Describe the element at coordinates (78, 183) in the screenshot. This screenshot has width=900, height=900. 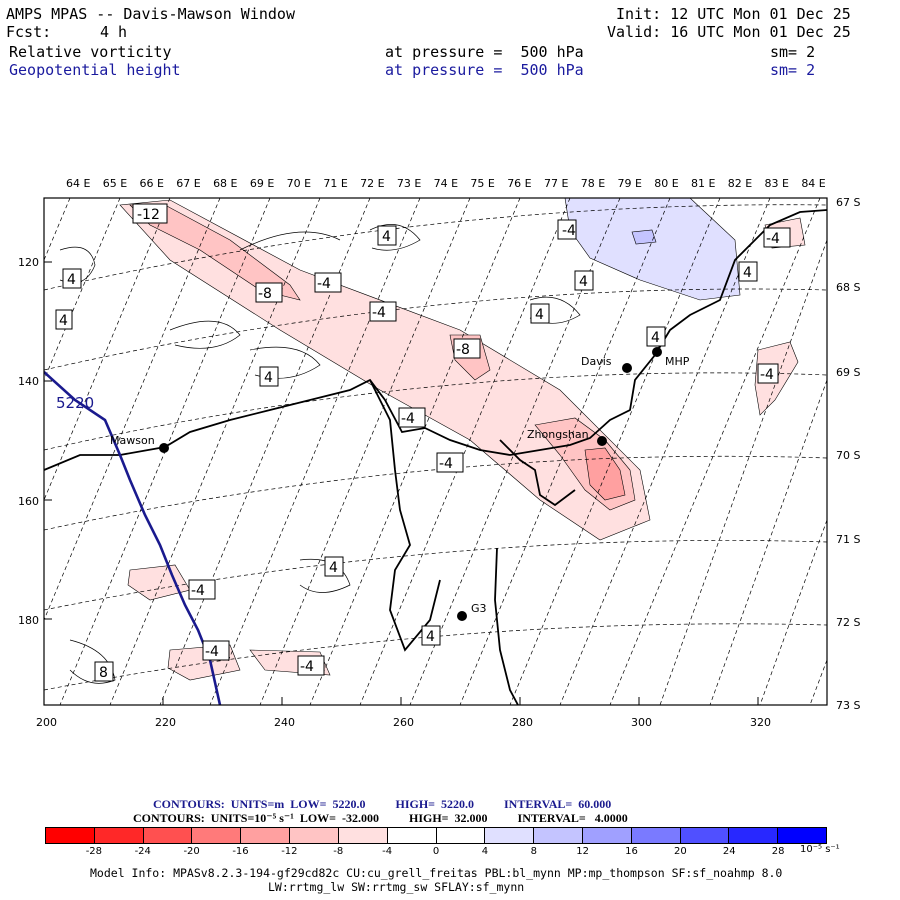
I see `lon-tick: 64 E` at that location.